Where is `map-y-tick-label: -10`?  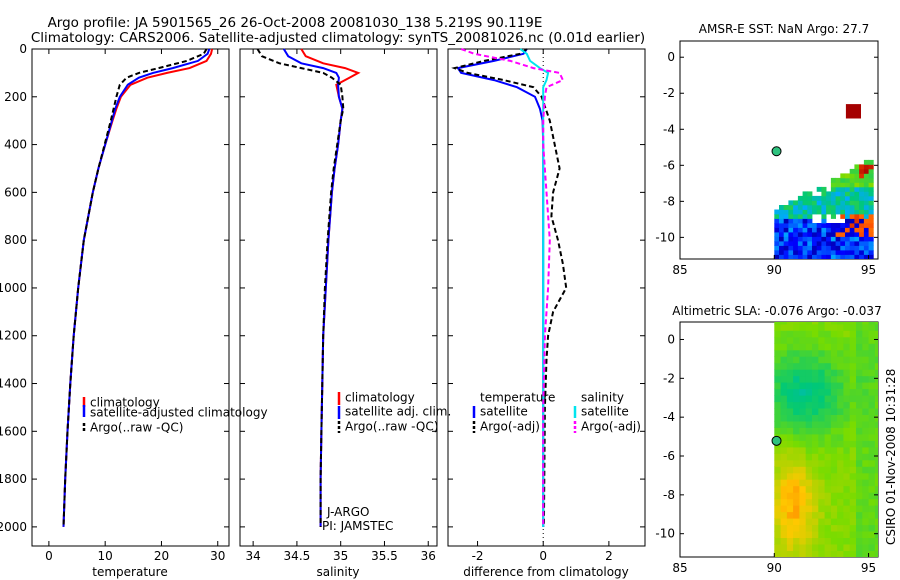
map-y-tick-label: -10 is located at coordinates (665, 534).